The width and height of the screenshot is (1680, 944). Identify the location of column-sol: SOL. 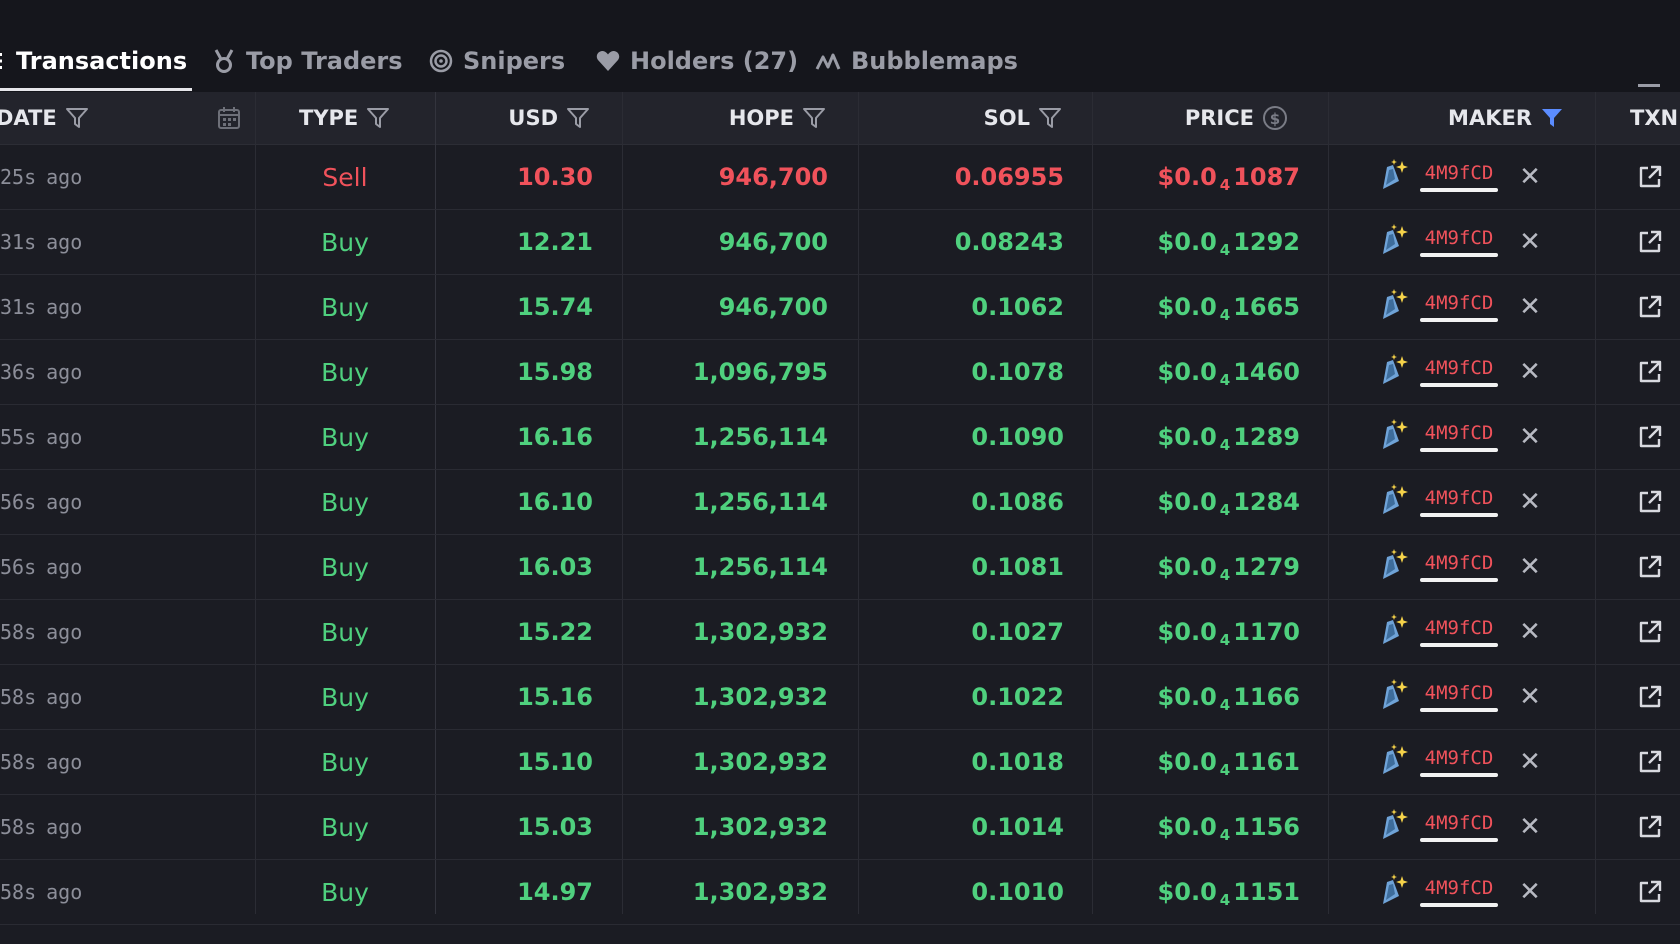
(960, 118).